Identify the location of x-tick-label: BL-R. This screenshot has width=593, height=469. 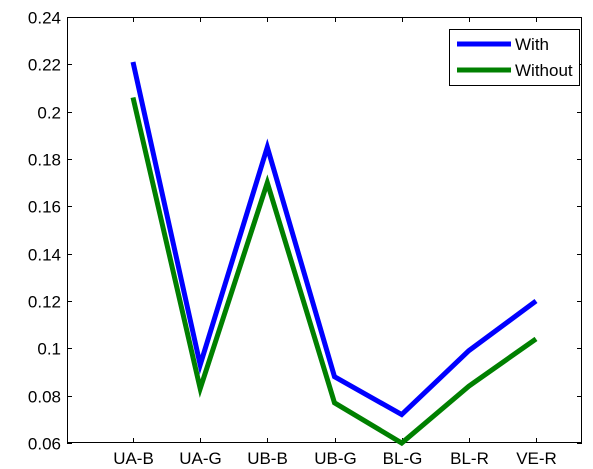
(469, 458).